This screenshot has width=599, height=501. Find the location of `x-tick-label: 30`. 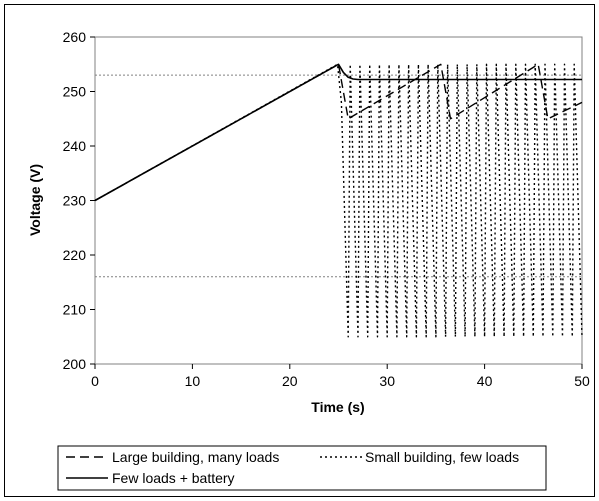

x-tick-label: 30 is located at coordinates (387, 381).